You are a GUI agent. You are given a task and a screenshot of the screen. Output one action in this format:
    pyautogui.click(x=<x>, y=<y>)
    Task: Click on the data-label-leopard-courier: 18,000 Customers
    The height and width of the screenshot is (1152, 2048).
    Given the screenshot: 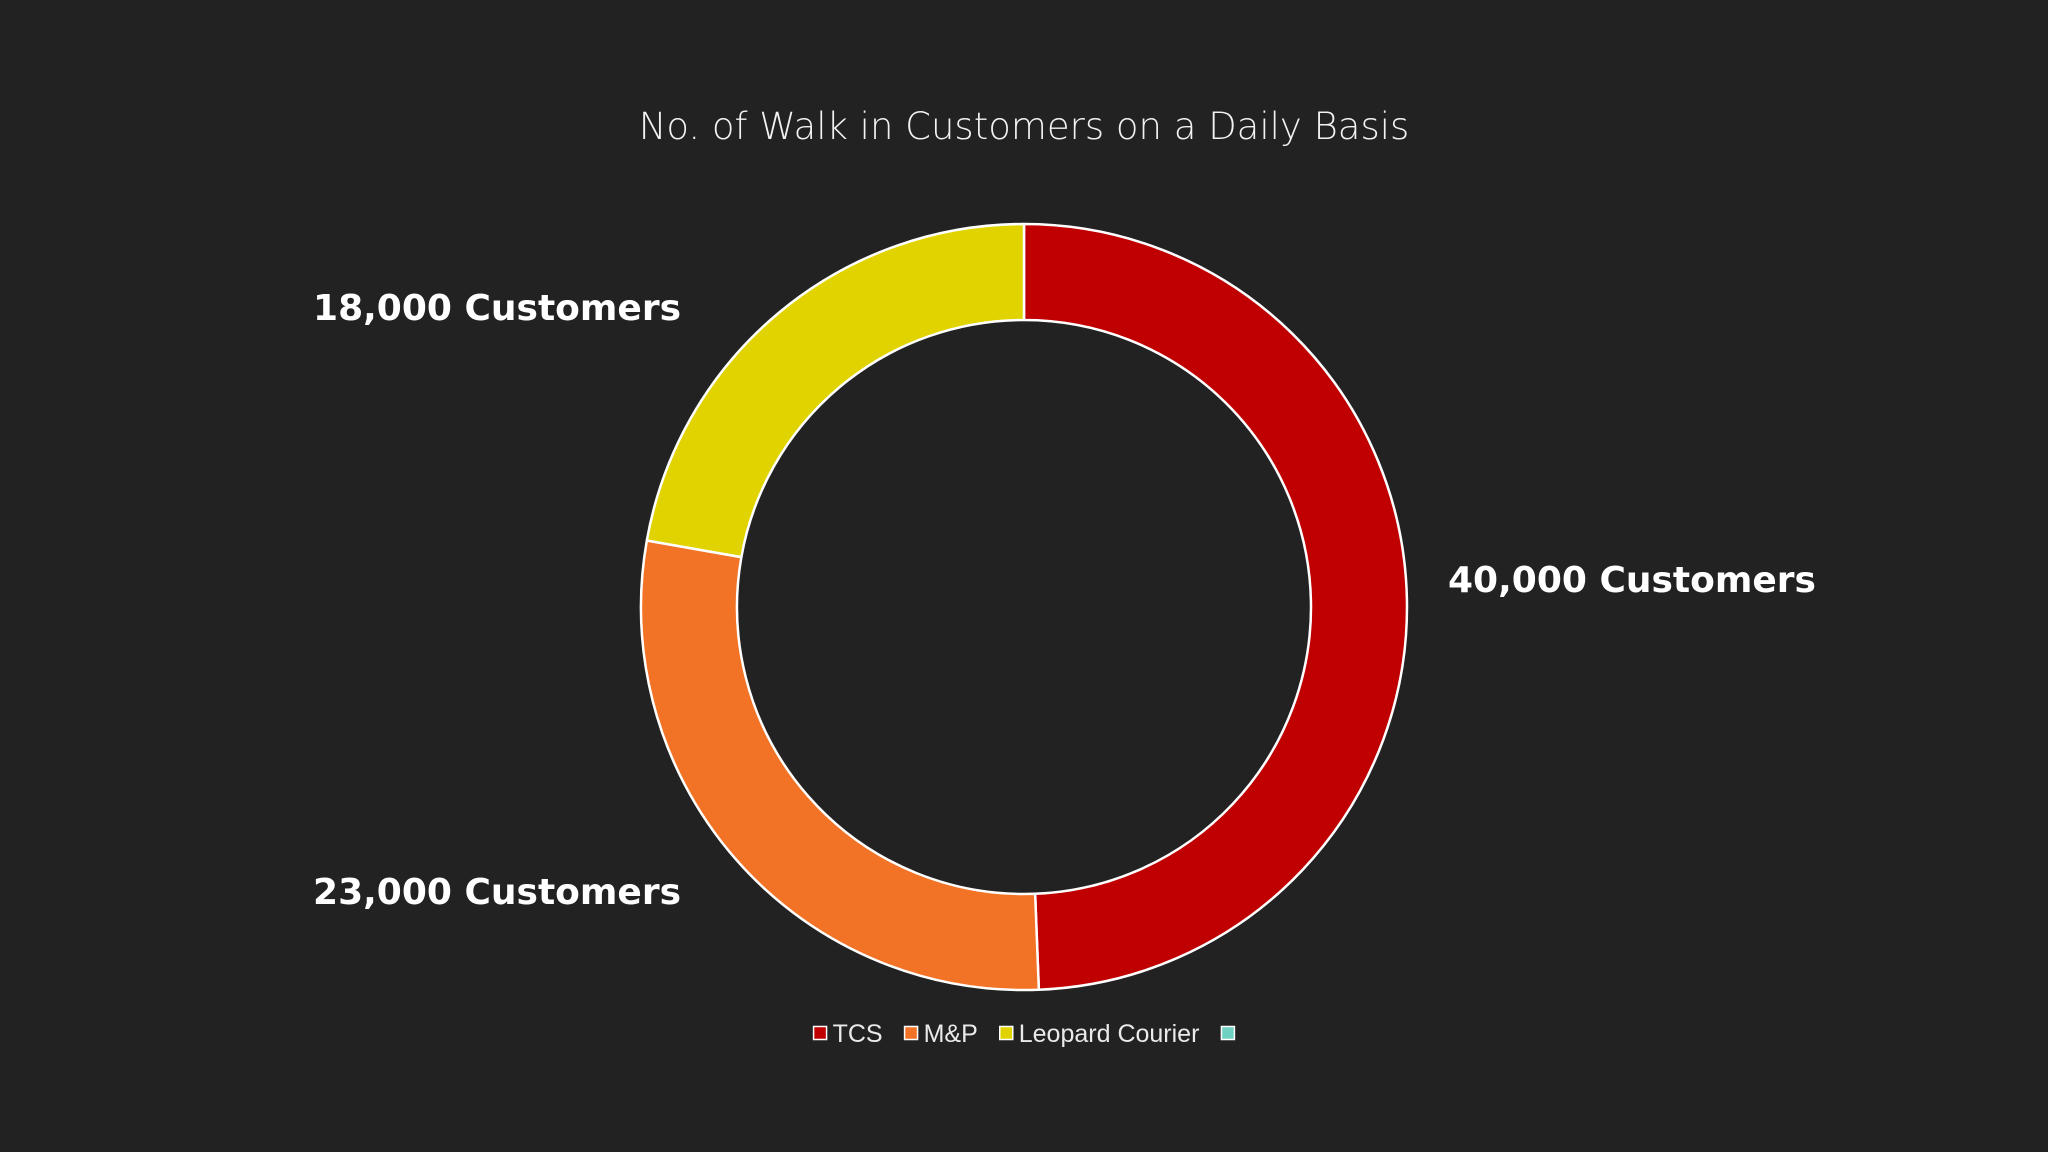 What is the action you would take?
    pyautogui.click(x=497, y=308)
    